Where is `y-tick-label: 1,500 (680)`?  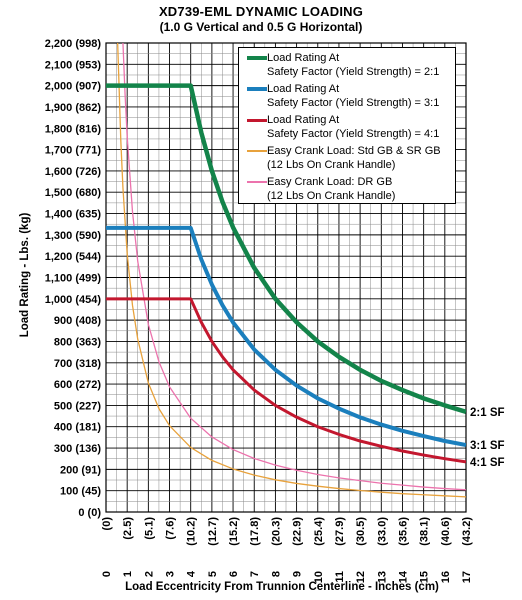
y-tick-label: 1,500 (680) is located at coordinates (73, 193).